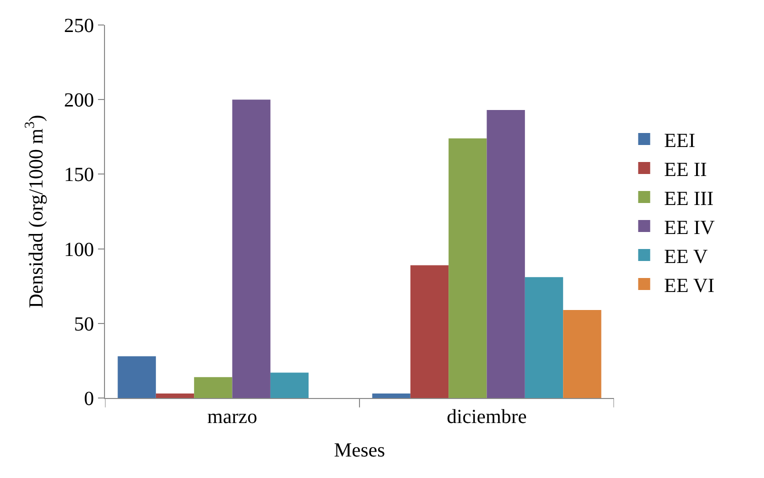 The width and height of the screenshot is (764, 478). I want to click on y-tick-label: 0, so click(89, 399).